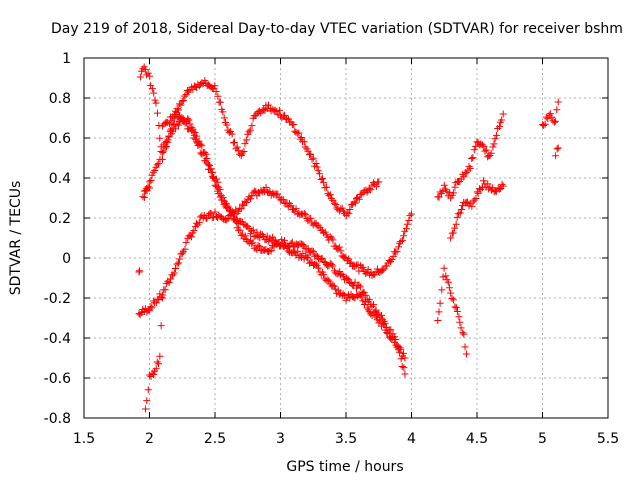 This screenshot has height=480, width=640. Describe the element at coordinates (57, 419) in the screenshot. I see `y-tick-label: -0.8` at that location.